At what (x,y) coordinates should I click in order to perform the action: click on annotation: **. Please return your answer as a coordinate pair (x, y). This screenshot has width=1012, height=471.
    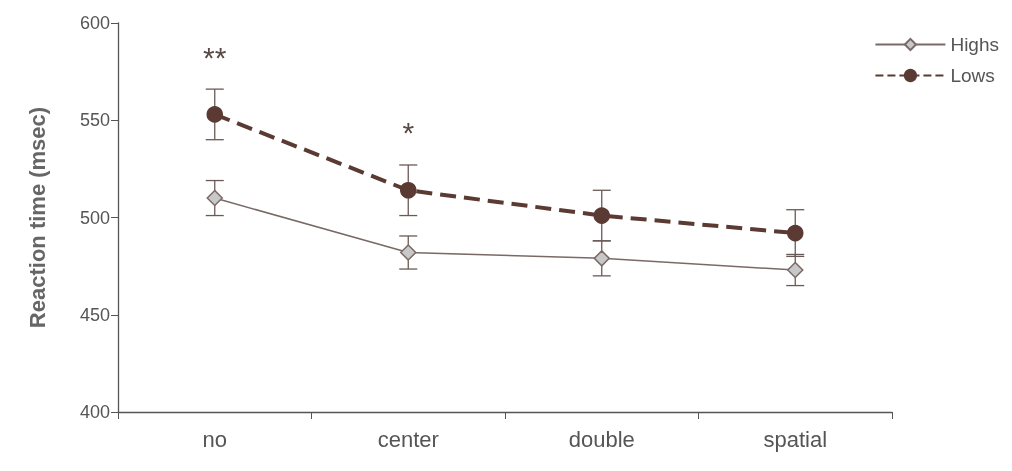
    Looking at the image, I should click on (215, 57).